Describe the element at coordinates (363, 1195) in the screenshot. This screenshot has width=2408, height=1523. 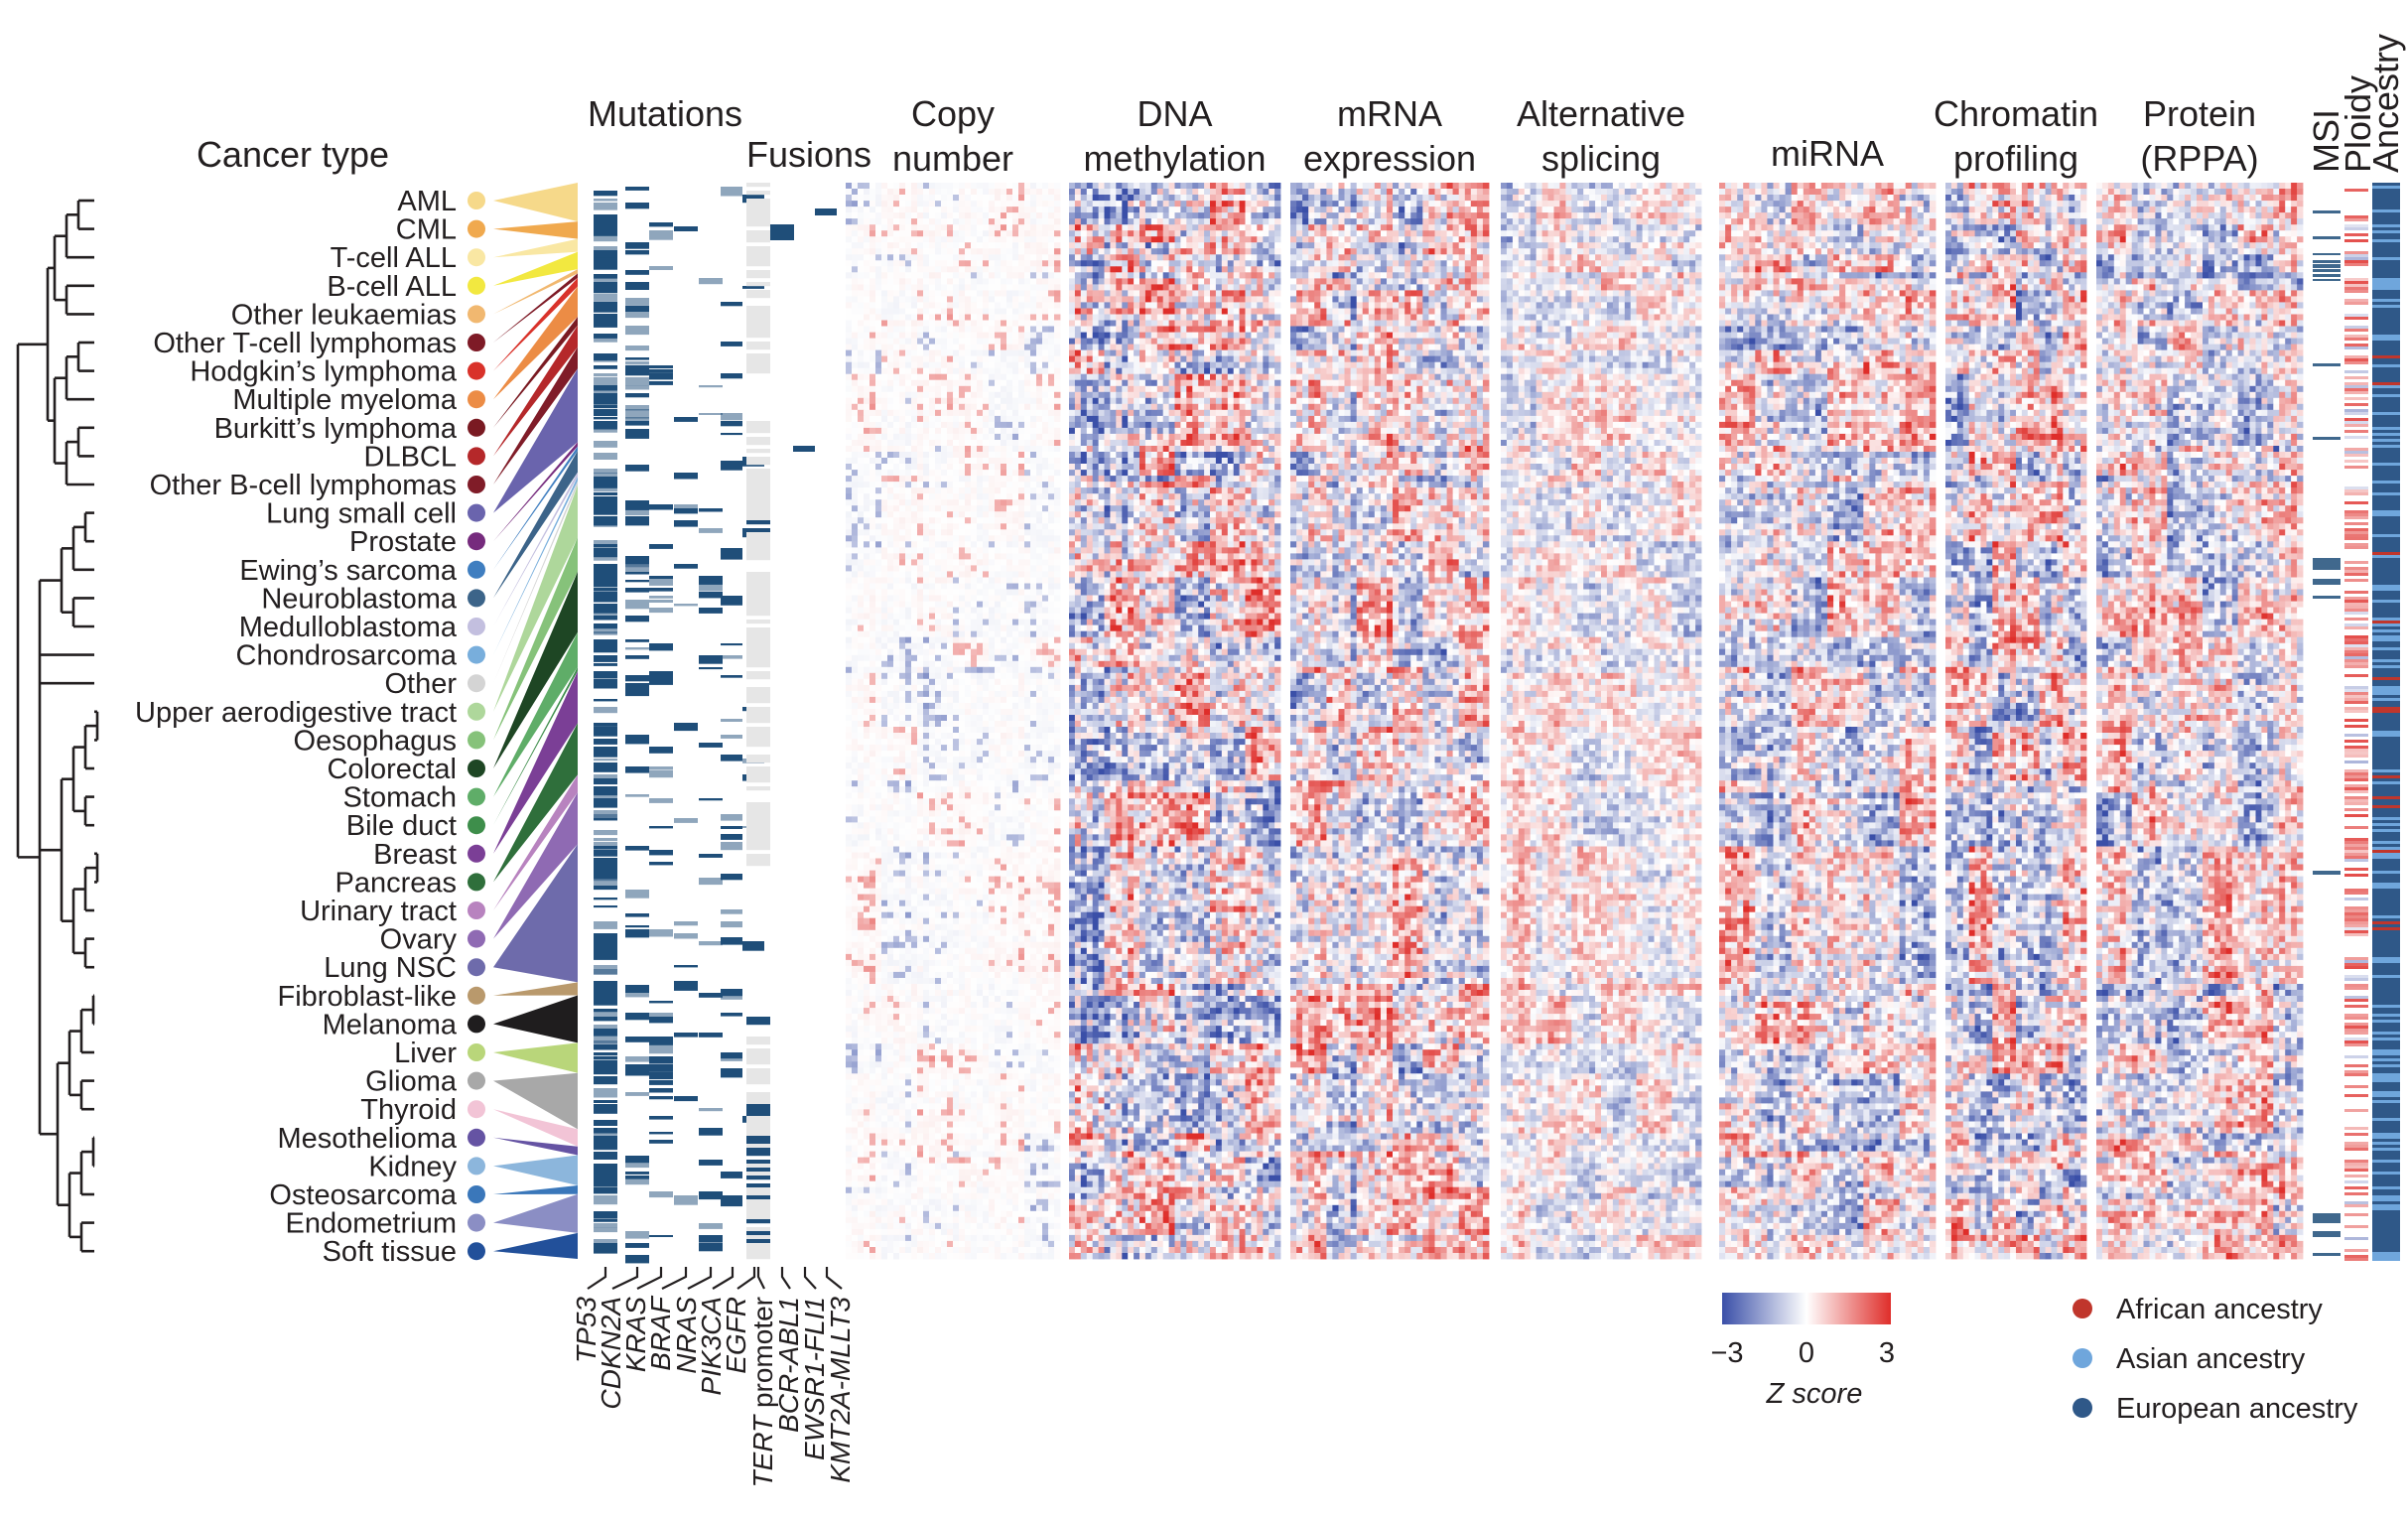
I see `cancer-type-label: Osteosarcoma` at that location.